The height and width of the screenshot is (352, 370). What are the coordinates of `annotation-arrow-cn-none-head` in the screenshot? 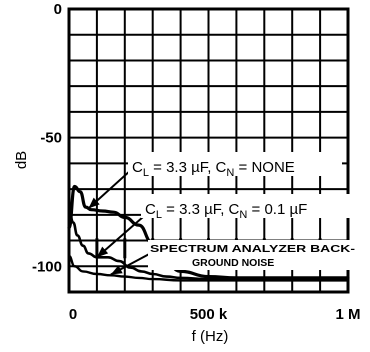 It's located at (94, 203).